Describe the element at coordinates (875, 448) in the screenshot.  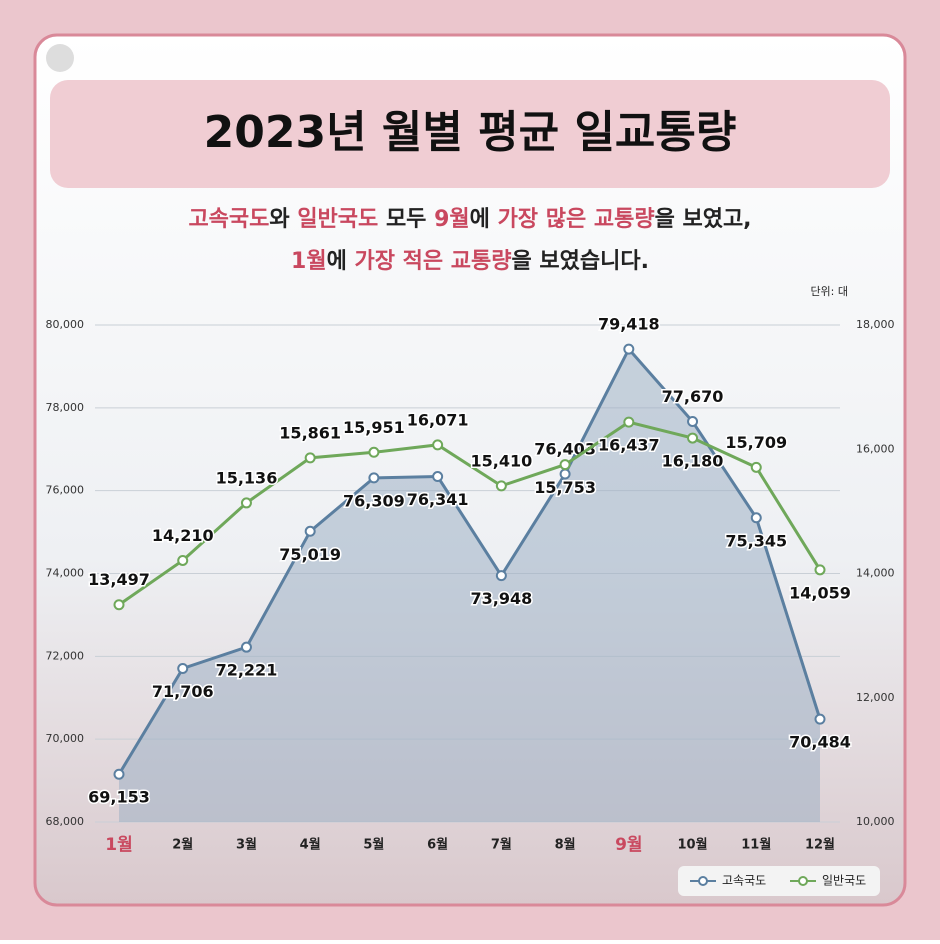
I see `y2-tick-label: 16,000` at that location.